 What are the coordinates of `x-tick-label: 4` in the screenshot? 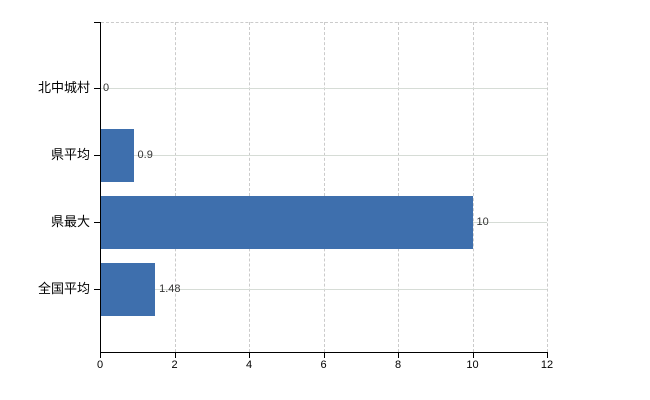 It's located at (249, 365).